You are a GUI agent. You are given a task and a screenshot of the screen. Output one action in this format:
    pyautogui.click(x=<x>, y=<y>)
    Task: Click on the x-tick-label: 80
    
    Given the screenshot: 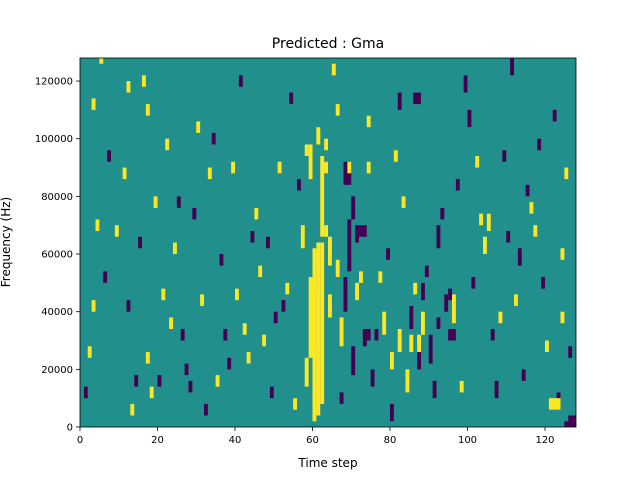 What is the action you would take?
    pyautogui.click(x=390, y=440)
    